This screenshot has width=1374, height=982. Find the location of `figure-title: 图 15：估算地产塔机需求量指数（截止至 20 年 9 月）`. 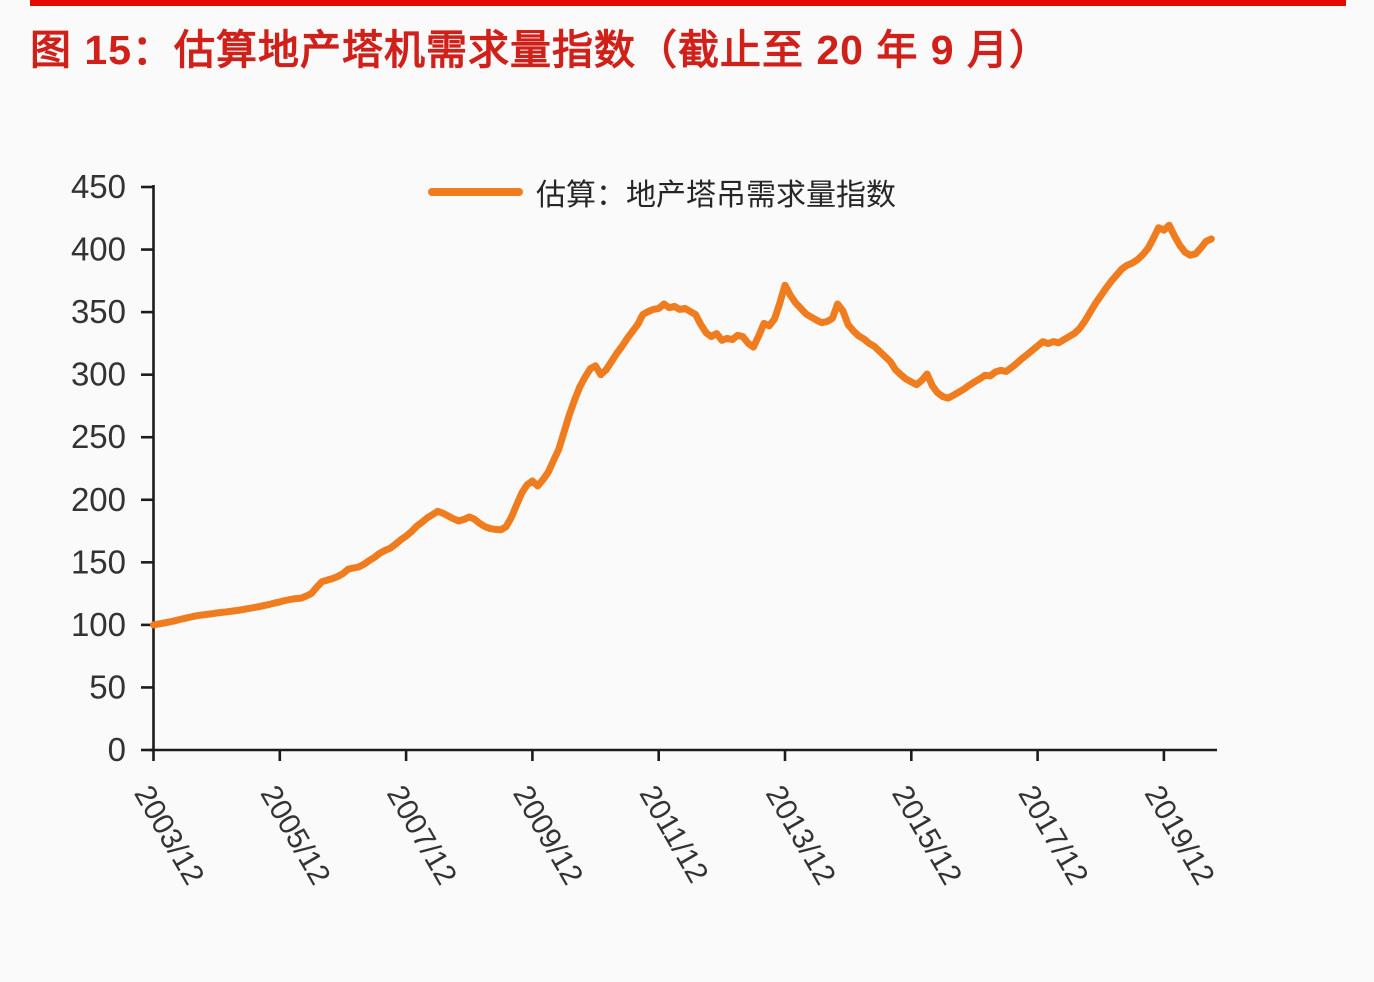

figure-title: 图 15：估算地产塔机需求量指数（截止至 20 年 9 月） is located at coordinates (540, 50).